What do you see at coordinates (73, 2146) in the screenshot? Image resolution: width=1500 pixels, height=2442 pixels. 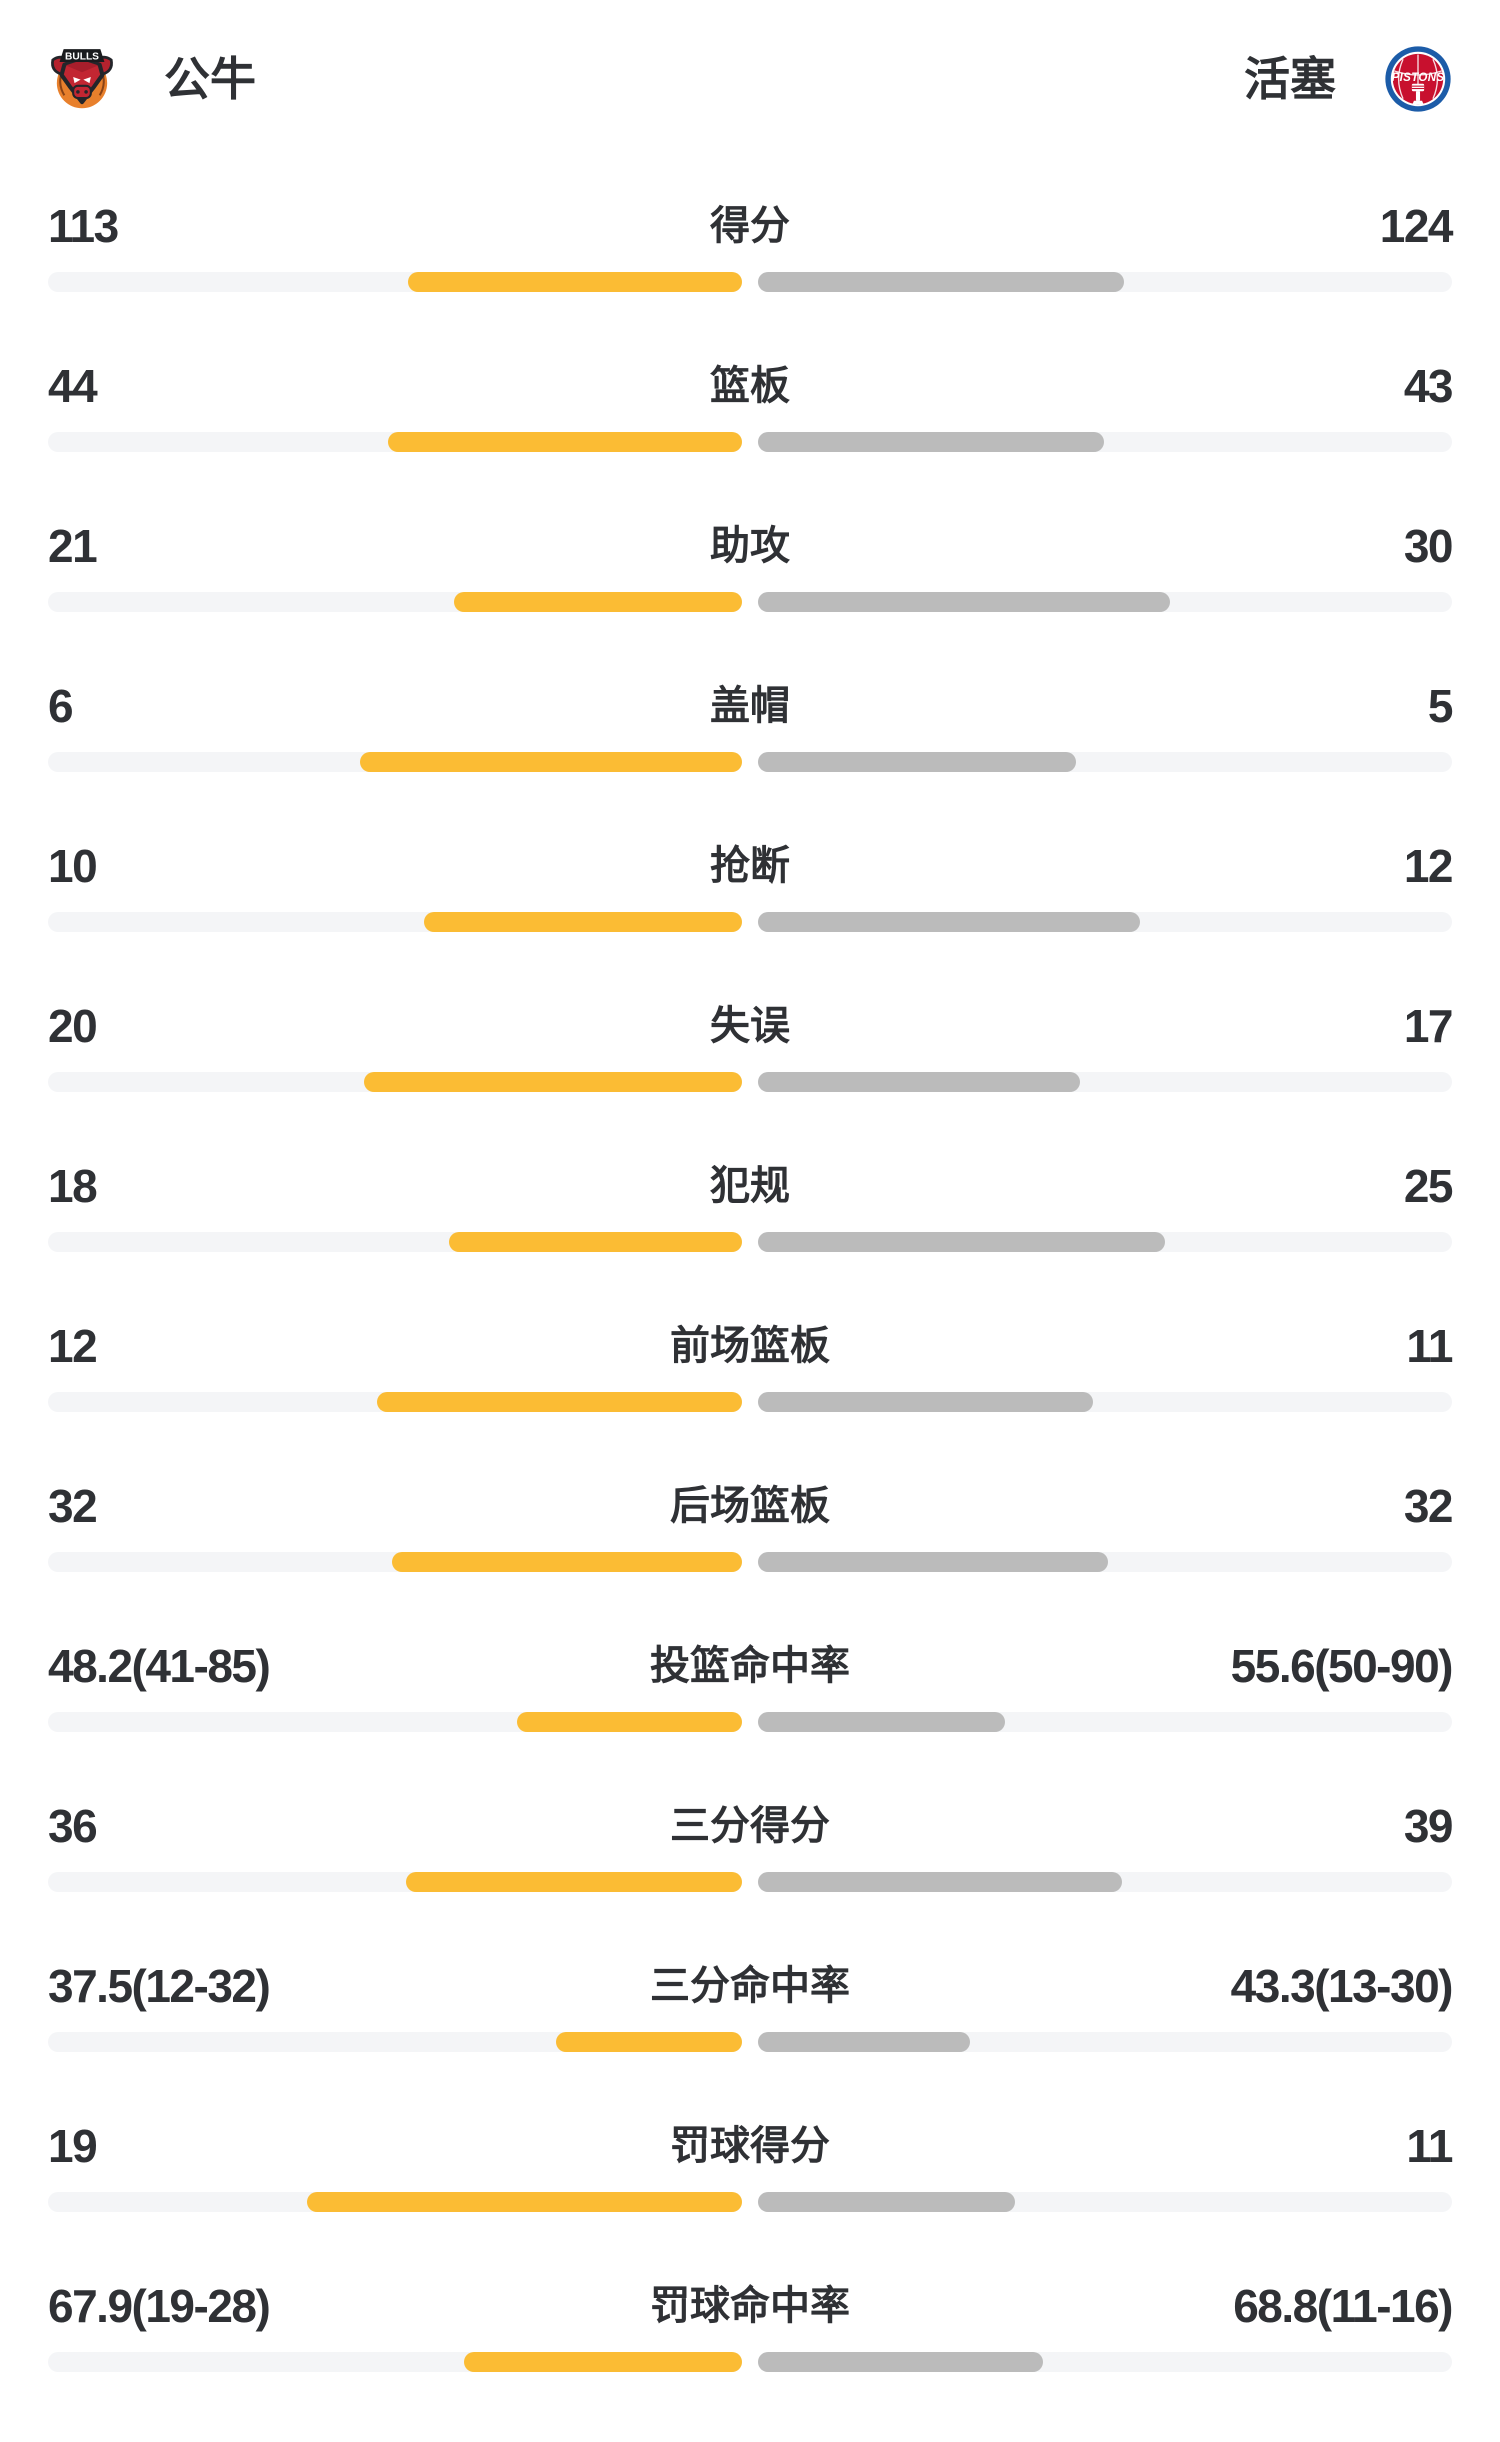 I see `home-value: 19` at bounding box center [73, 2146].